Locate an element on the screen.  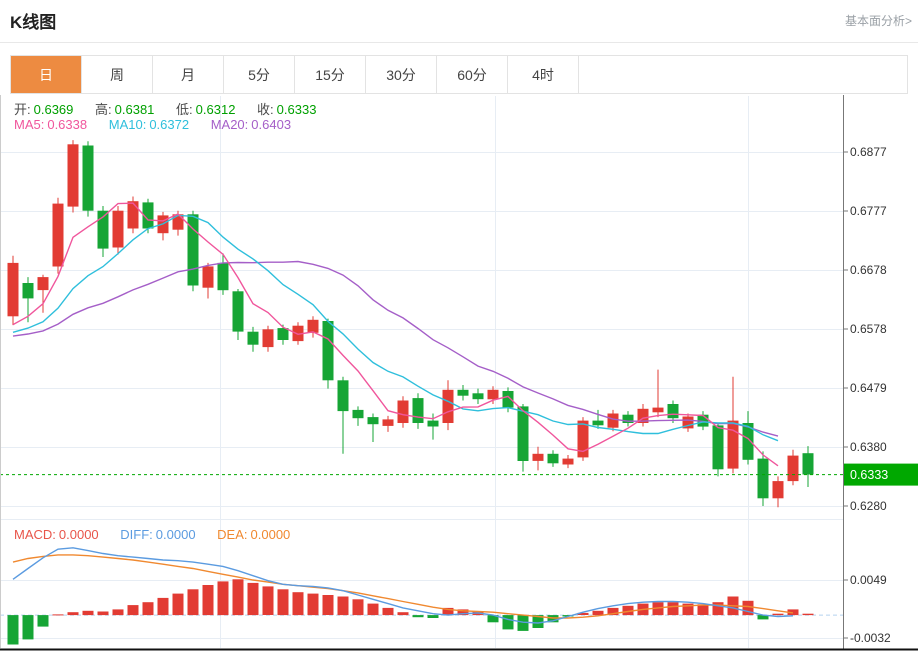
ma20-label: MA20: is located at coordinates (229, 124).